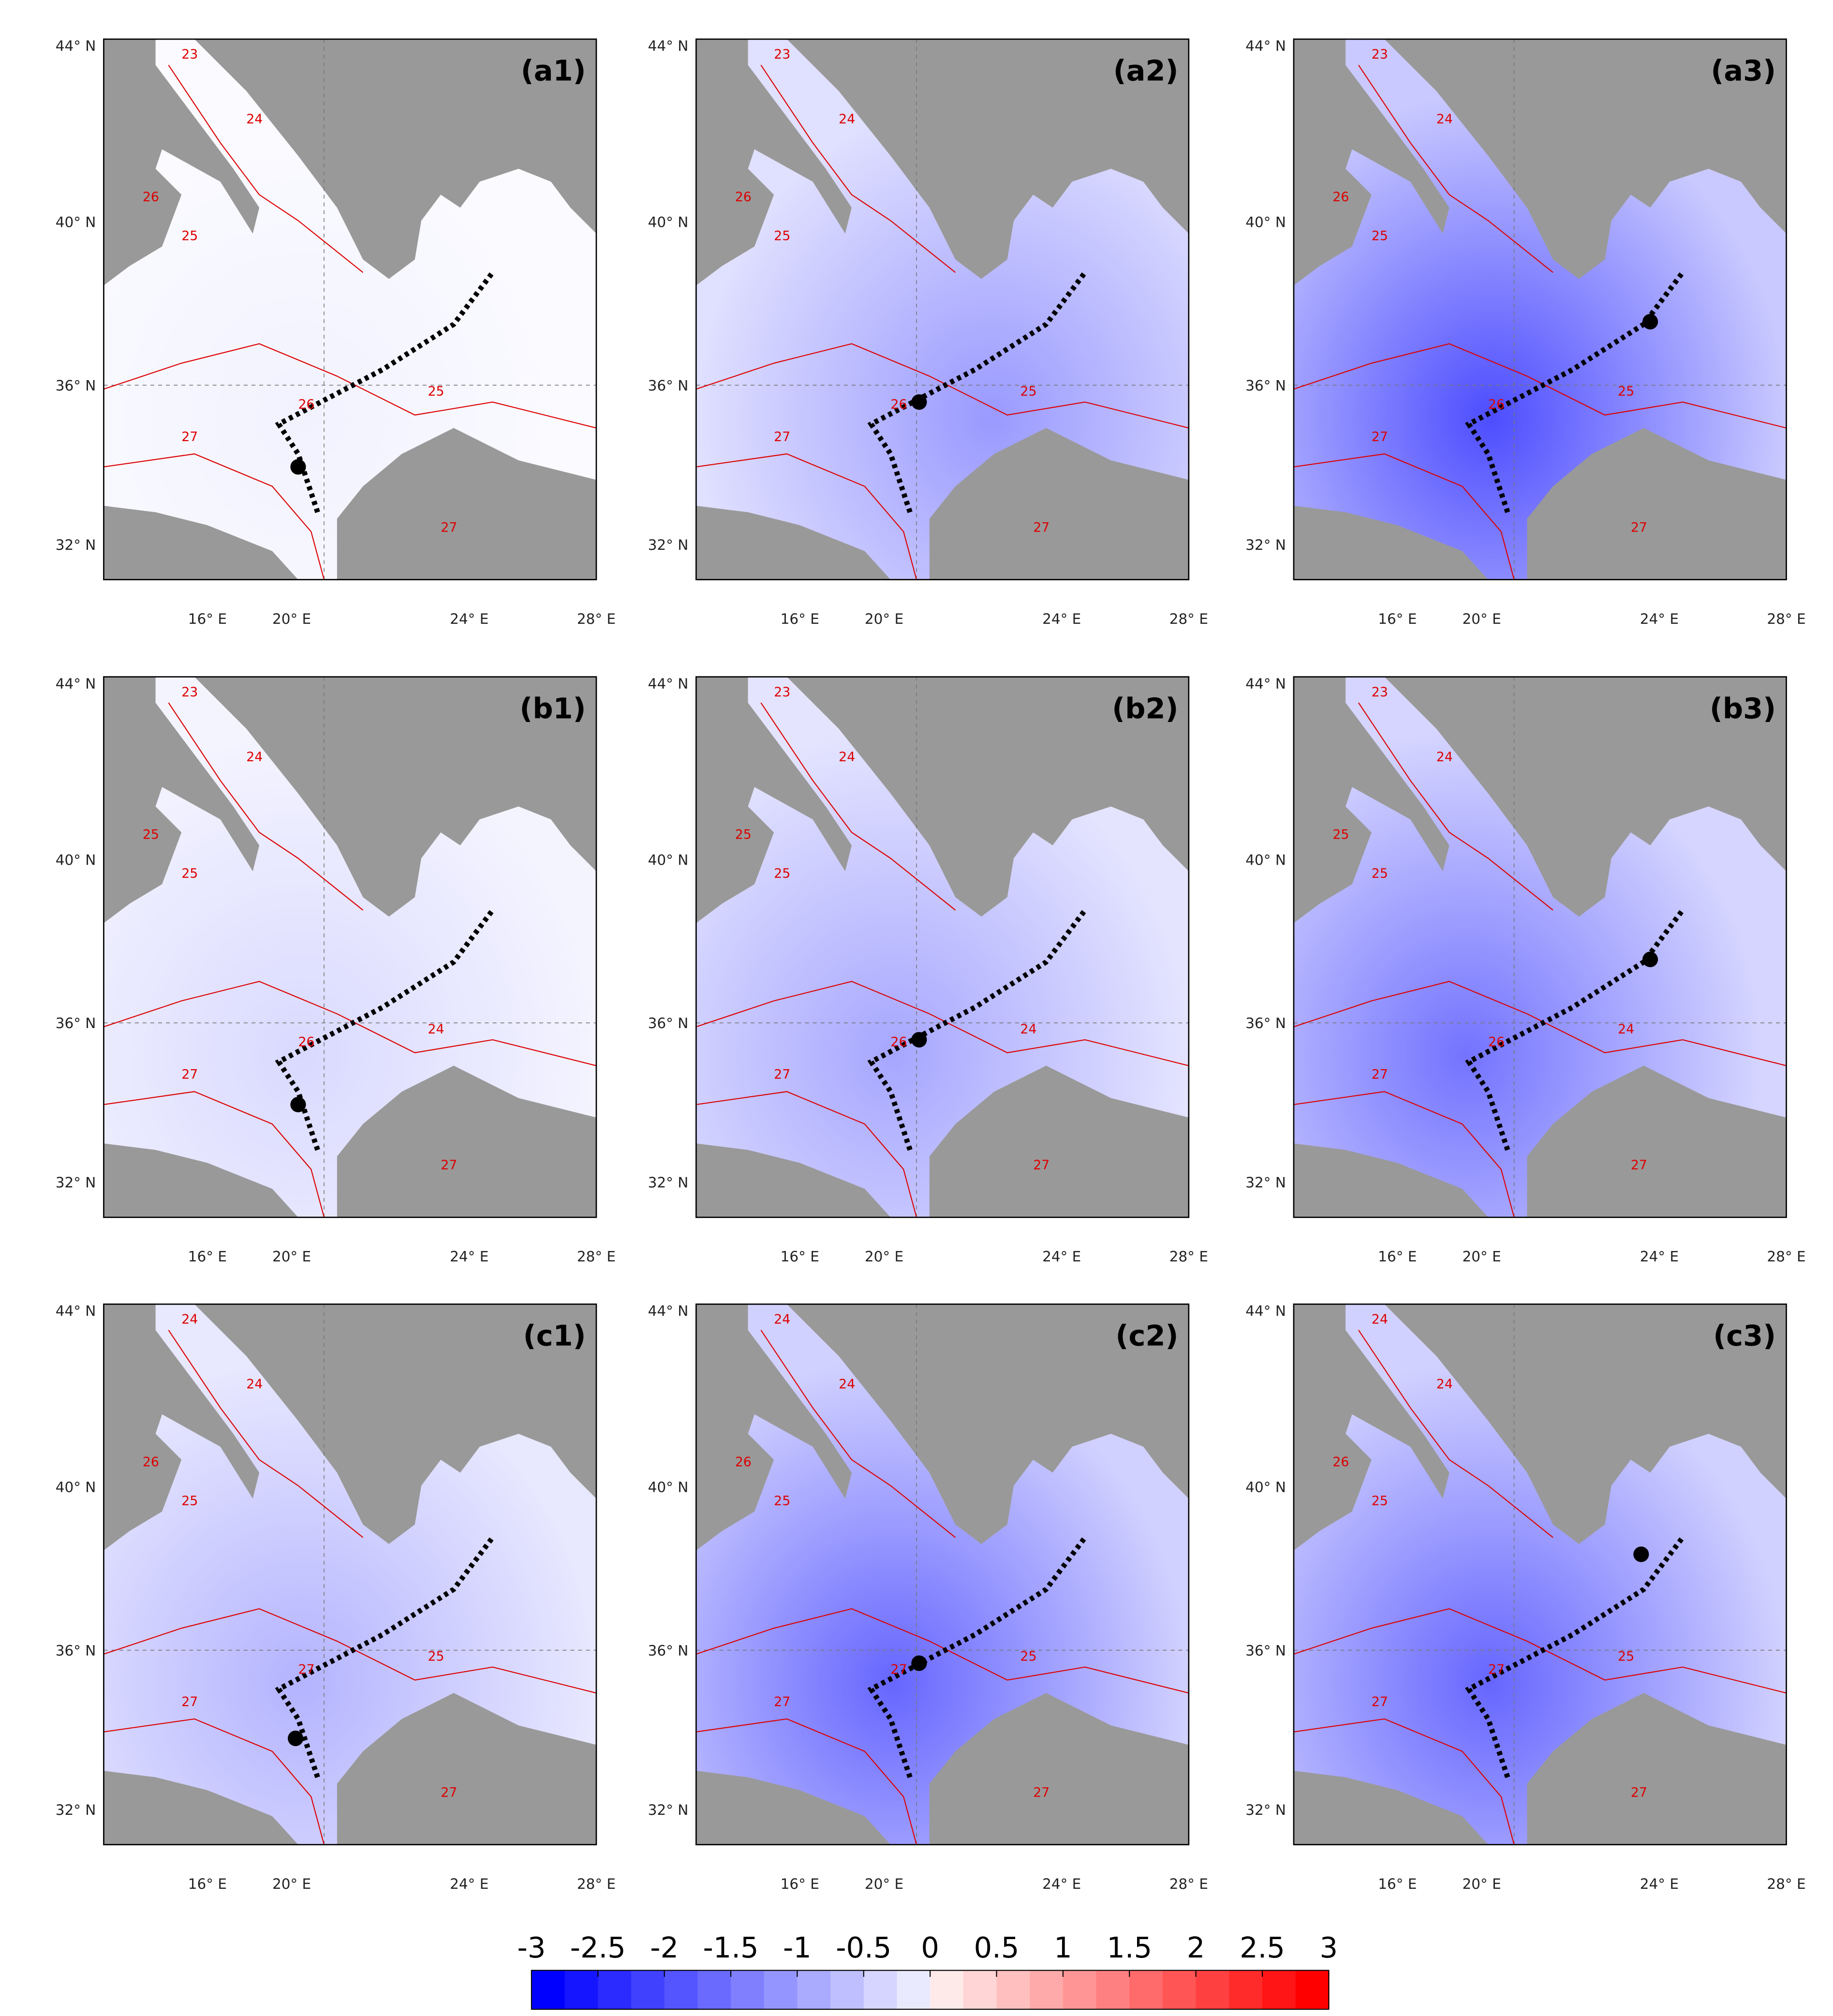 The image size is (1833, 2016). I want to click on panel-label: (a1), so click(554, 71).